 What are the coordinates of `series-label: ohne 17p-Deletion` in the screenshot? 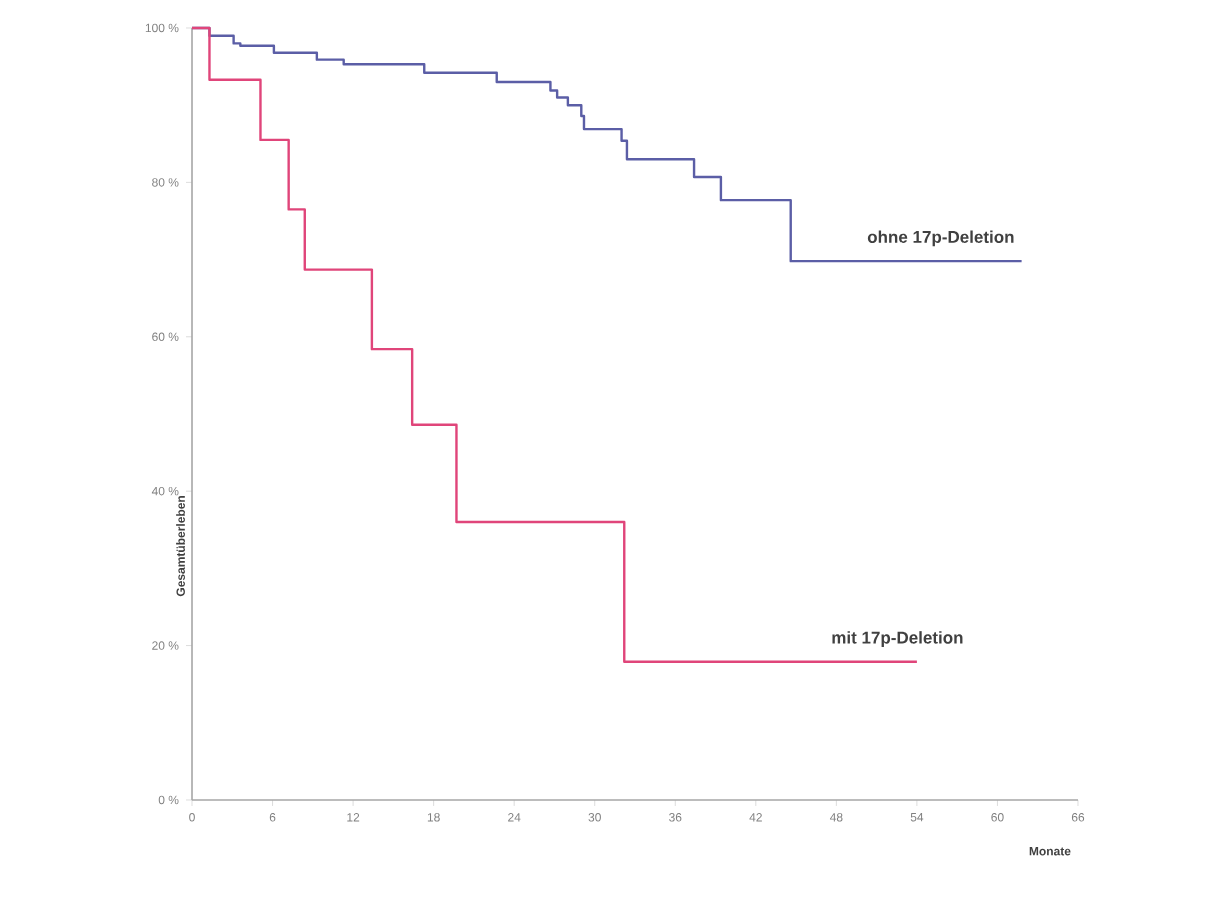 It's located at (940, 238).